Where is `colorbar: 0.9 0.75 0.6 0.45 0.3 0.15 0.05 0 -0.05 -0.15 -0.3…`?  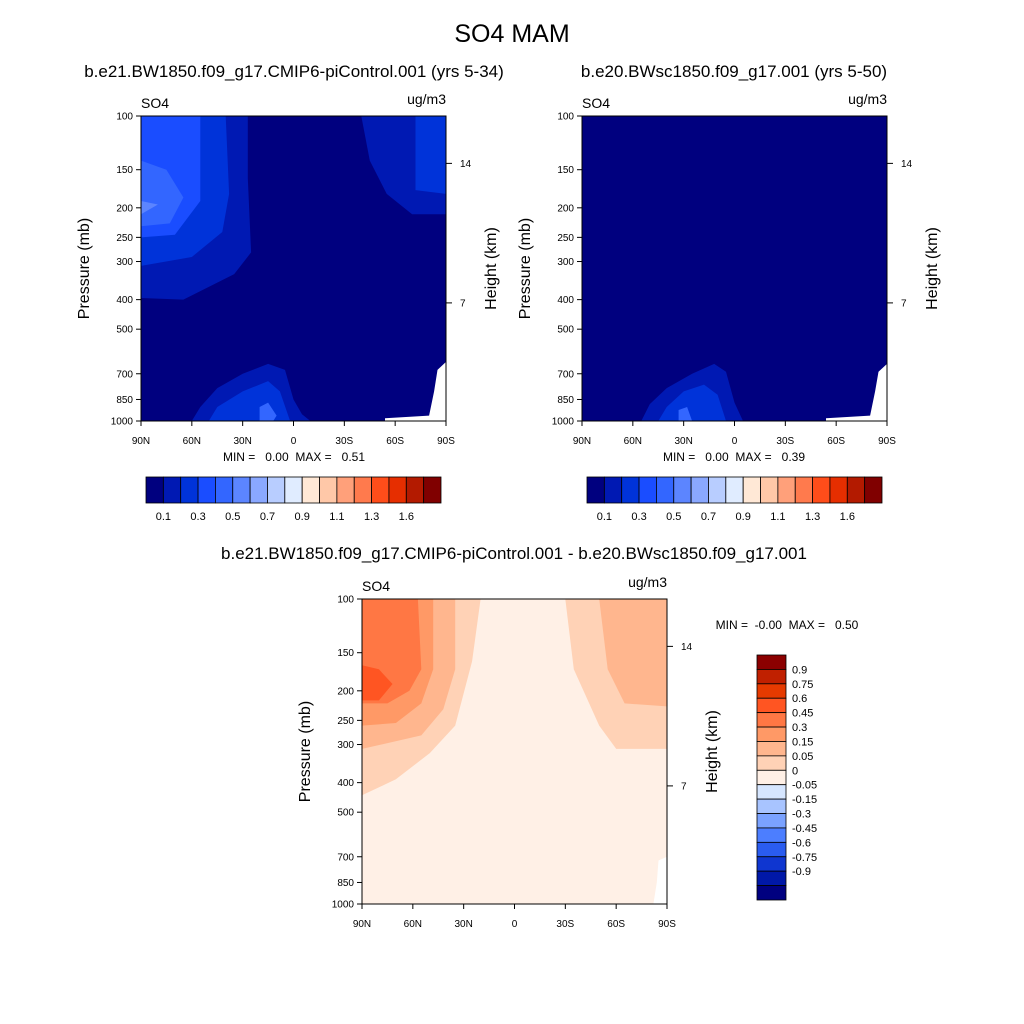
colorbar: 0.9 0.75 0.6 0.45 0.3 0.15 0.05 0 -0.05 -0.15 -0.3… is located at coordinates (786, 777).